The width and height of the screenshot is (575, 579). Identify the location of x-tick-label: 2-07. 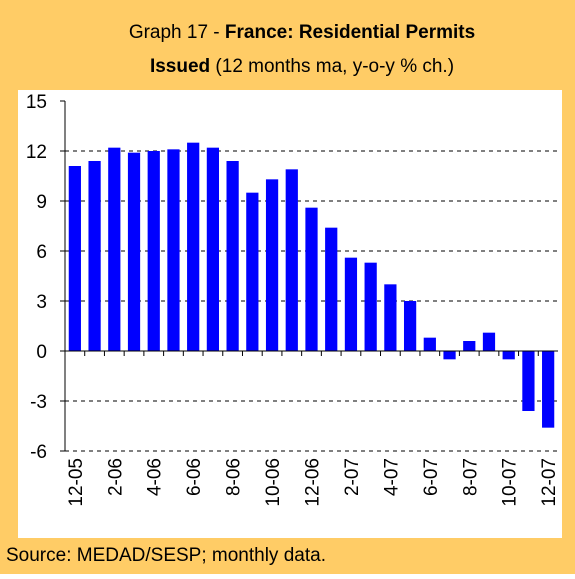
(352, 477).